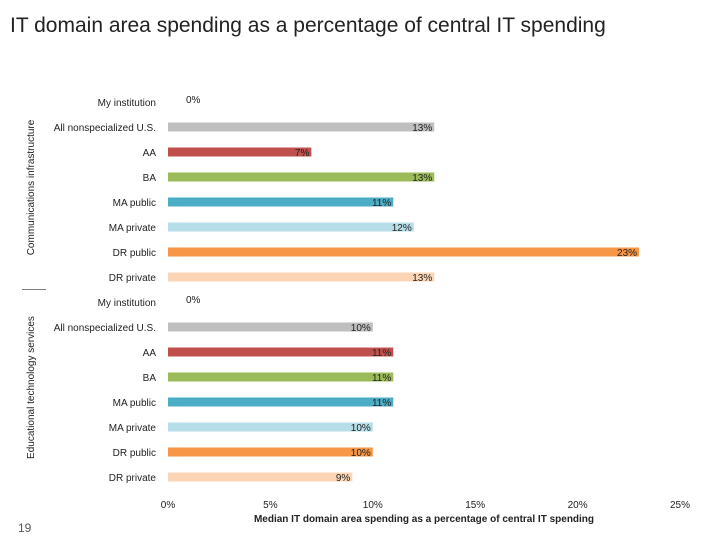 The image size is (720, 540). Describe the element at coordinates (31, 187) in the screenshot. I see `group-label: Communications infrastructure` at that location.